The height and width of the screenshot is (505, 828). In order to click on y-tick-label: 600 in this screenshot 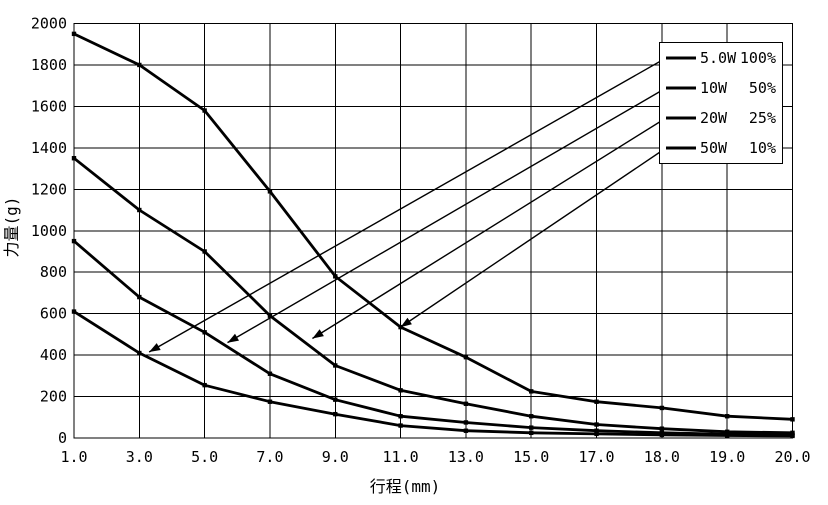, I will do `click(53, 314)`.